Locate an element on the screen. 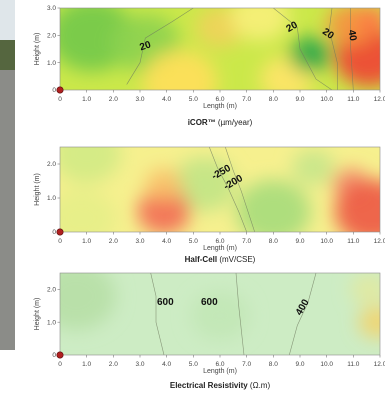 This screenshot has height=394, width=385. contour-label: 40 is located at coordinates (351, 35).